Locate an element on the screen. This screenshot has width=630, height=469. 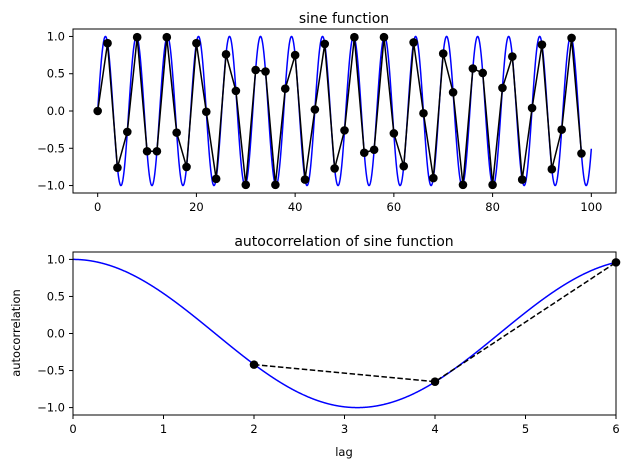
sine-chart-ytick-label: 1.0 is located at coordinates (56, 36).